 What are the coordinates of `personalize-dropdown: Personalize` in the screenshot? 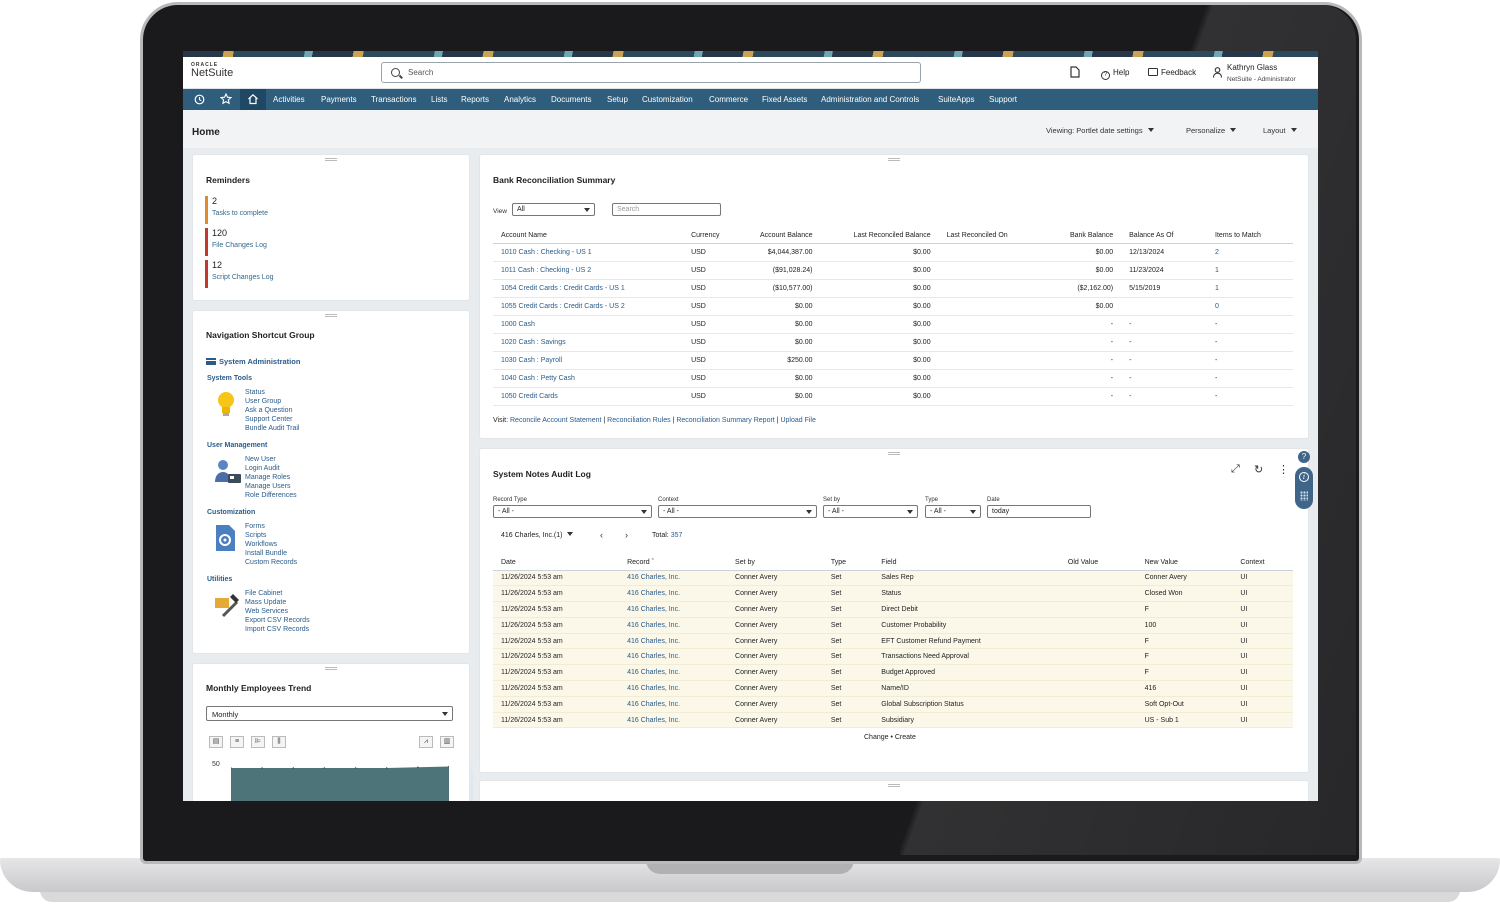 It's located at (1211, 130).